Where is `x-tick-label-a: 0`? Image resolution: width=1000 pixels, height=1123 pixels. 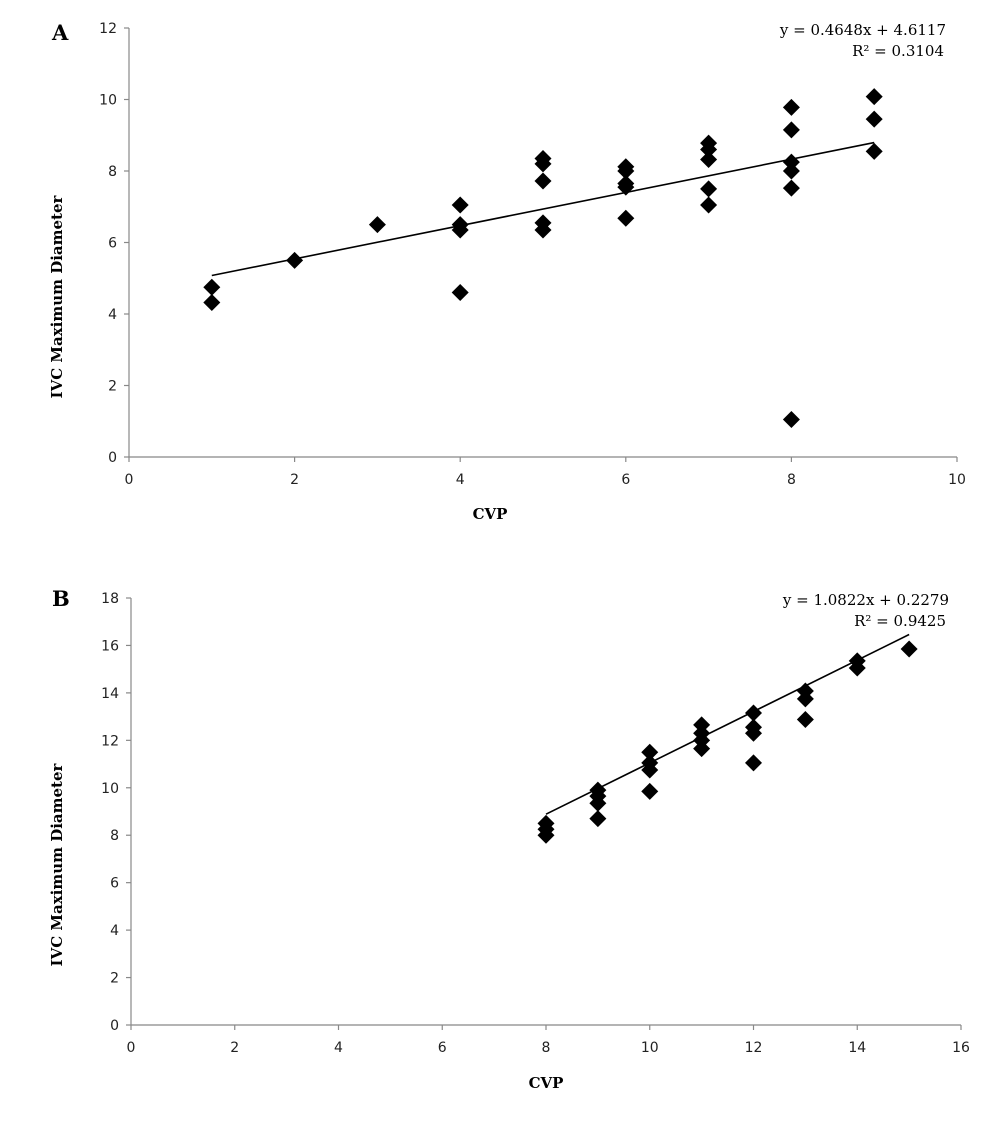
x-tick-label-a: 0 is located at coordinates (129, 480).